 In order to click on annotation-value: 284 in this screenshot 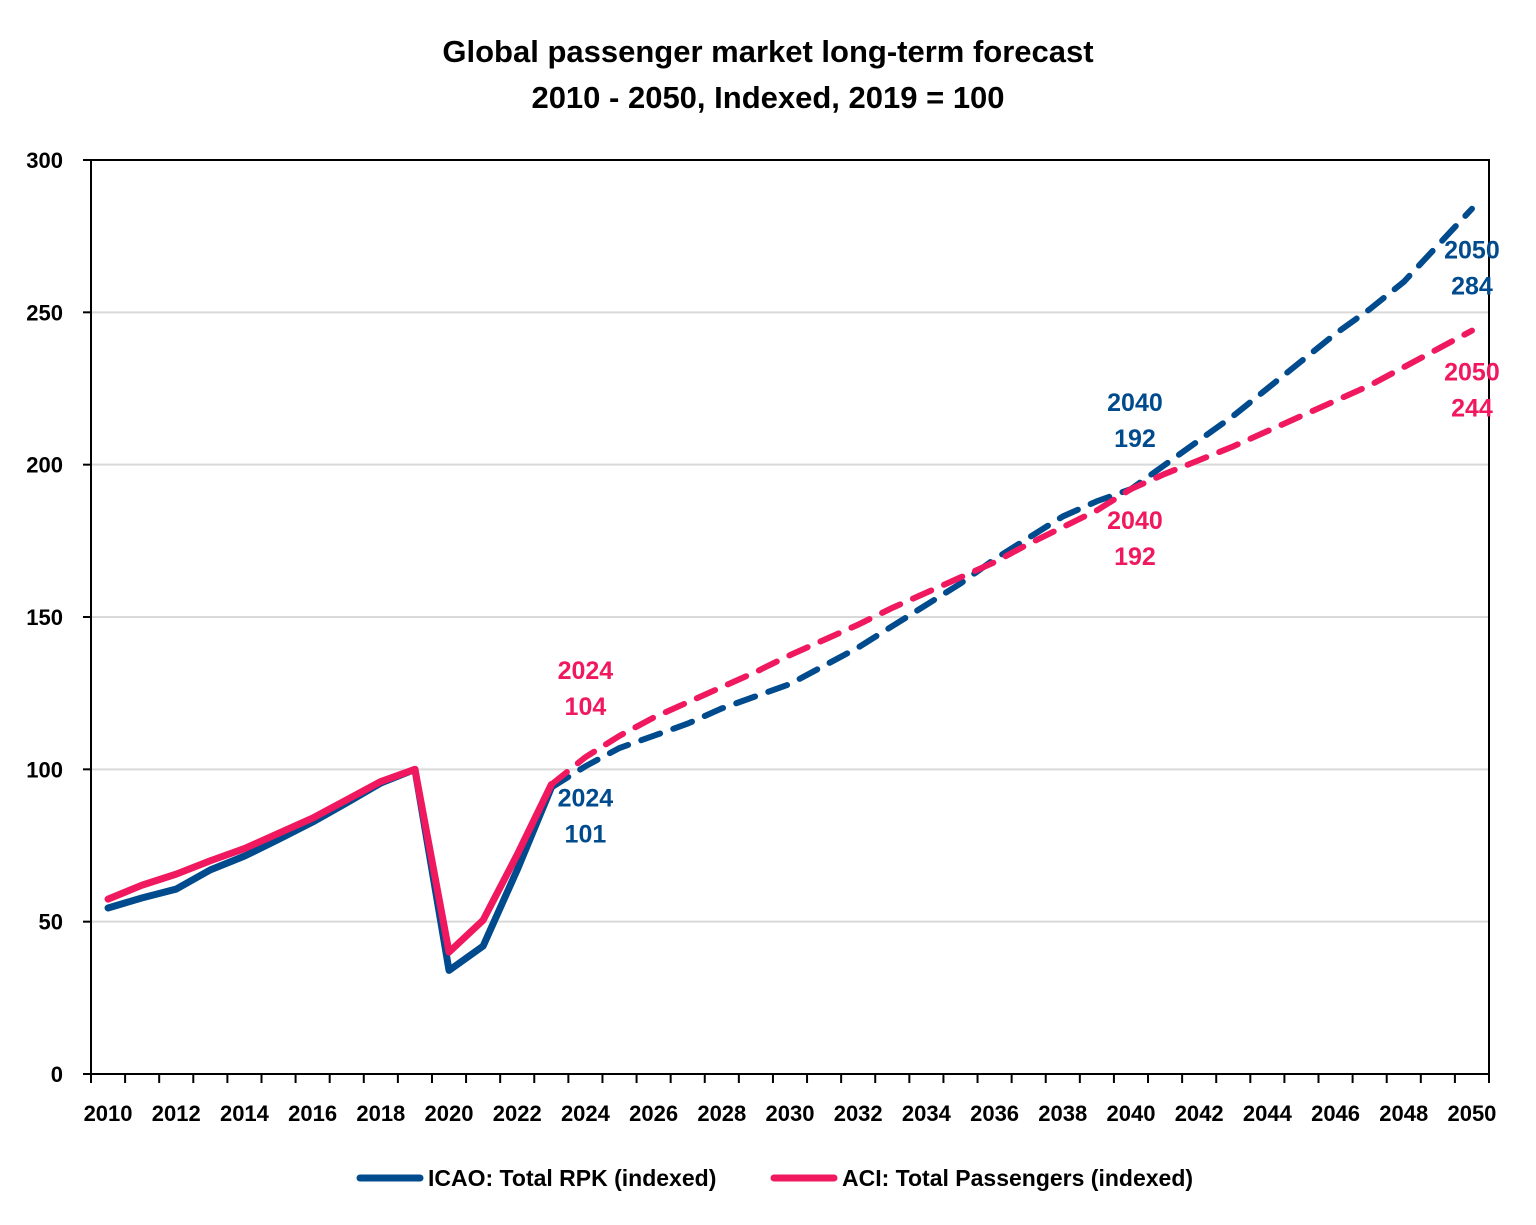, I will do `click(1472, 287)`.